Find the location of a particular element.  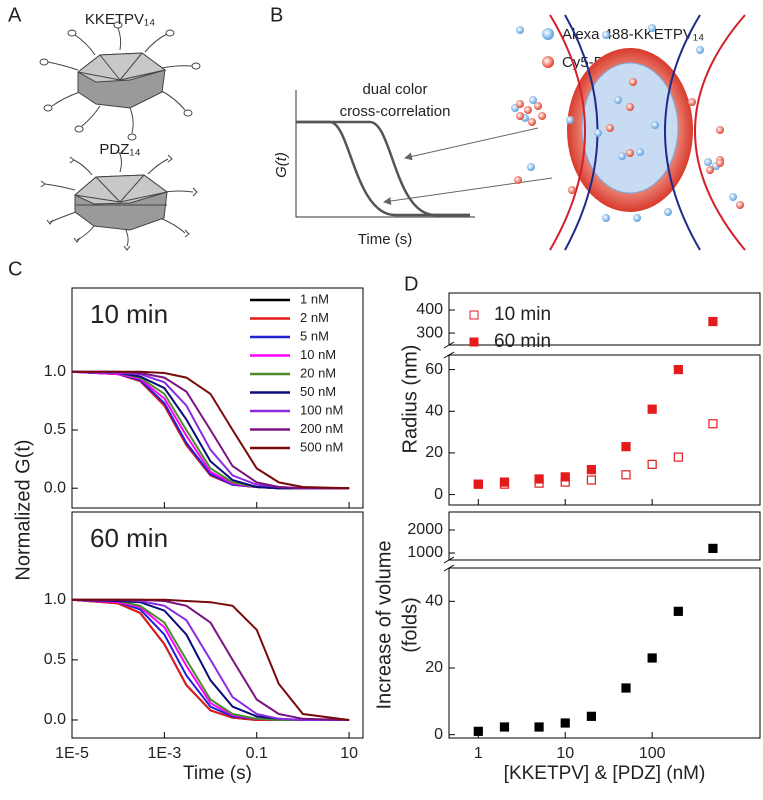

y-tick-label: 400 is located at coordinates (429, 309).